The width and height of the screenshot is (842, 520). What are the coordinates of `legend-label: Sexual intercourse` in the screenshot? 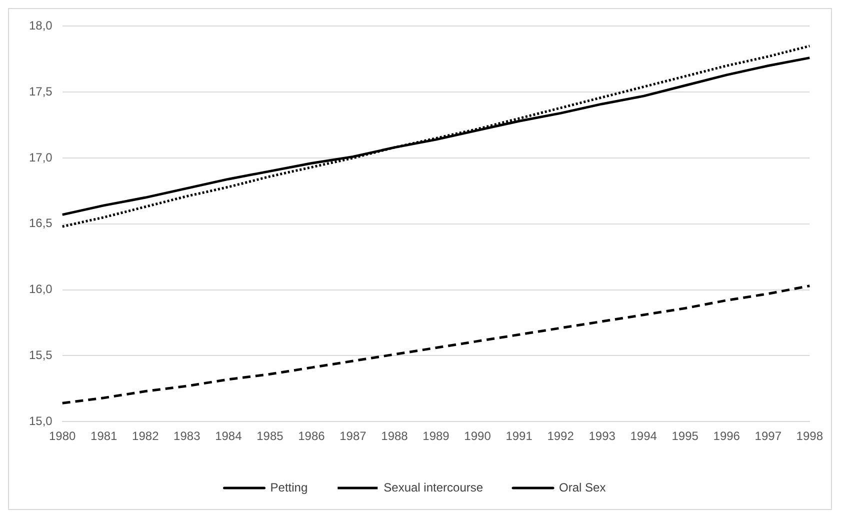 It's located at (434, 487).